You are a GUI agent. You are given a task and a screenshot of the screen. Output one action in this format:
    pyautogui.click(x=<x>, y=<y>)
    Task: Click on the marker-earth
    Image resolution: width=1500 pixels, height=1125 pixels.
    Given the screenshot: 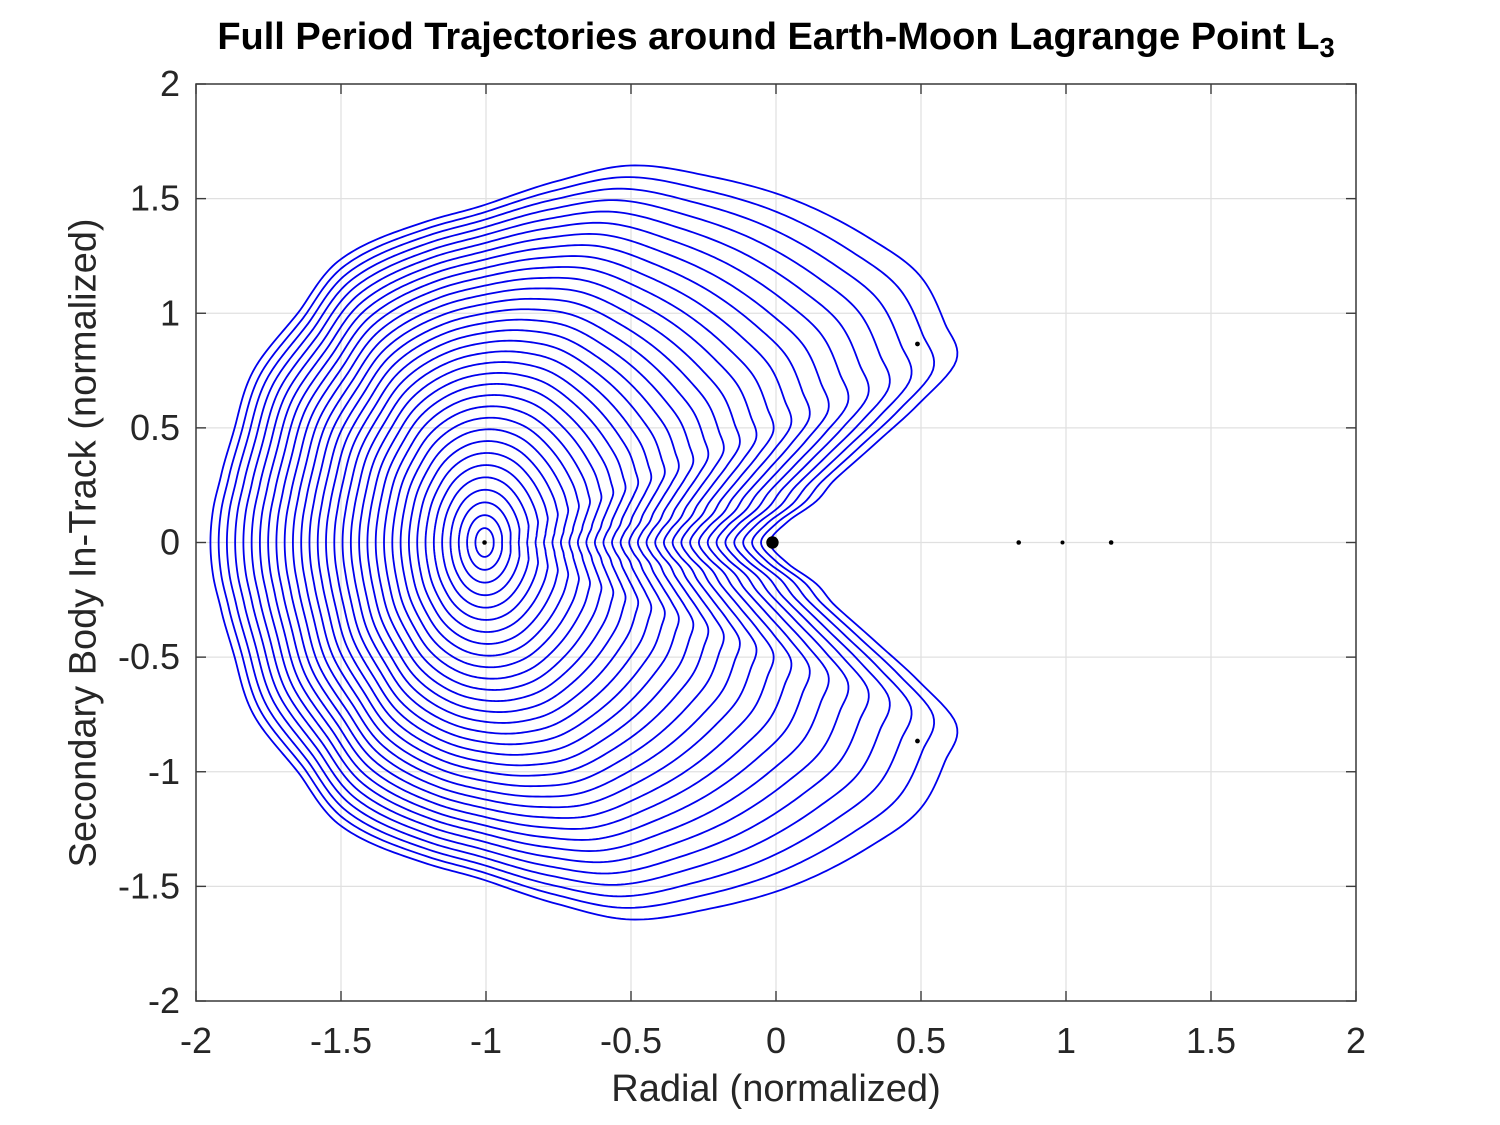 What is the action you would take?
    pyautogui.click(x=772, y=542)
    